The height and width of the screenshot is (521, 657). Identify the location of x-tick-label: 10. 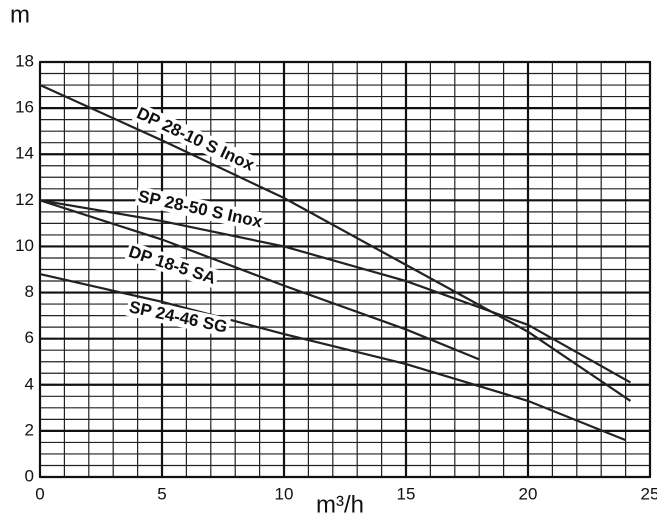
(284, 493).